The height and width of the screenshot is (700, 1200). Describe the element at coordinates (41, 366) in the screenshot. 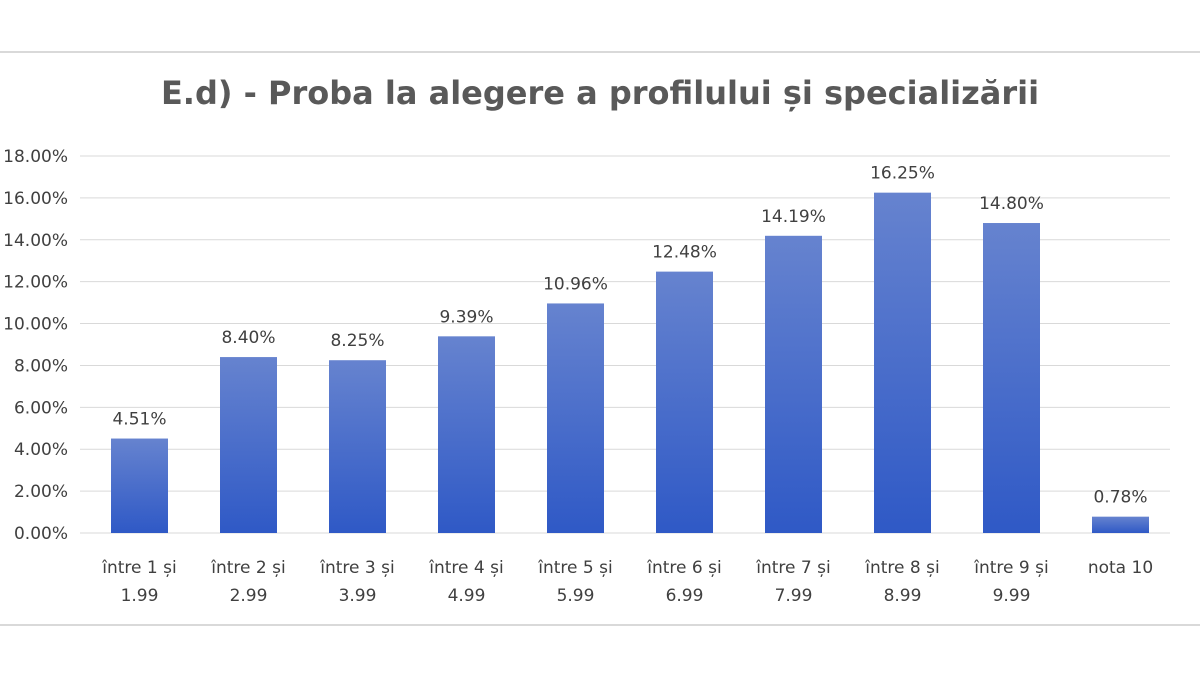

I see `y-tick-label: 8.00%` at that location.